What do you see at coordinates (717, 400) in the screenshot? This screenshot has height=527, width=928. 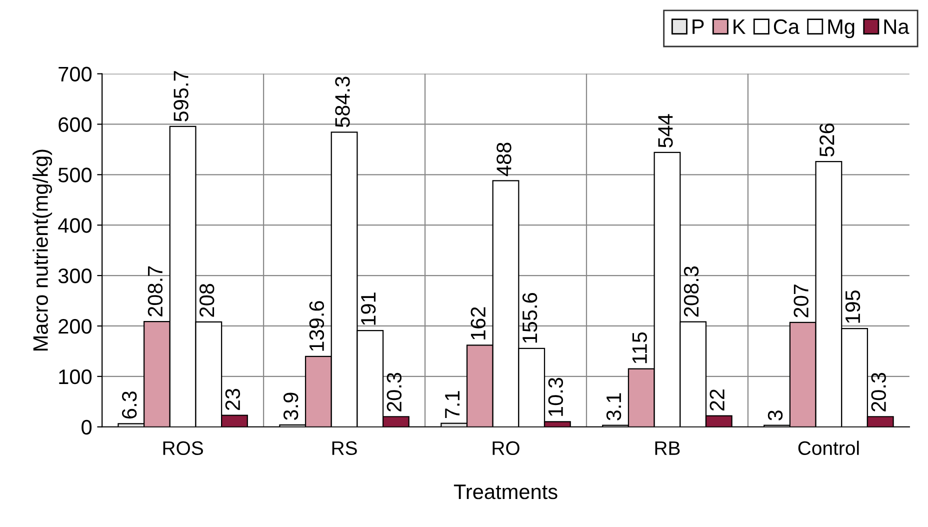 I see `data-label: 22` at bounding box center [717, 400].